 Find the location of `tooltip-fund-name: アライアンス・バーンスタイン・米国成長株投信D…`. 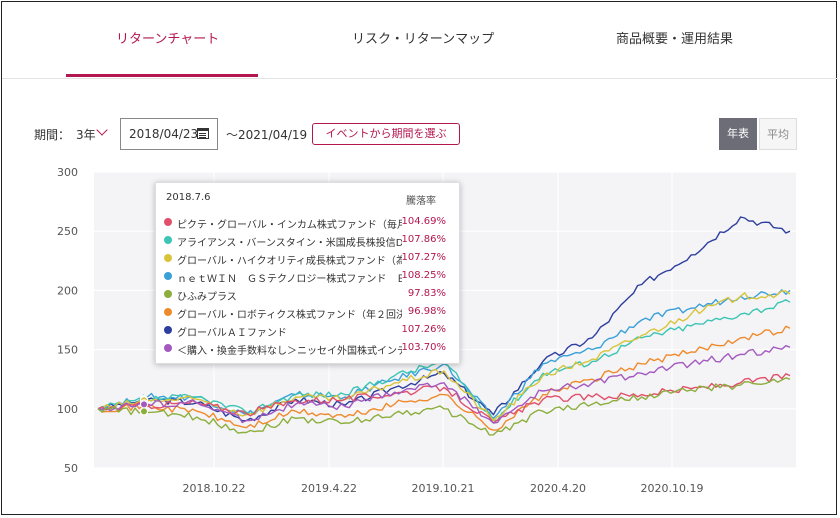

tooltip-fund-name: アライアンス・バーンスタイン・米国成長株投信D… is located at coordinates (289, 243).